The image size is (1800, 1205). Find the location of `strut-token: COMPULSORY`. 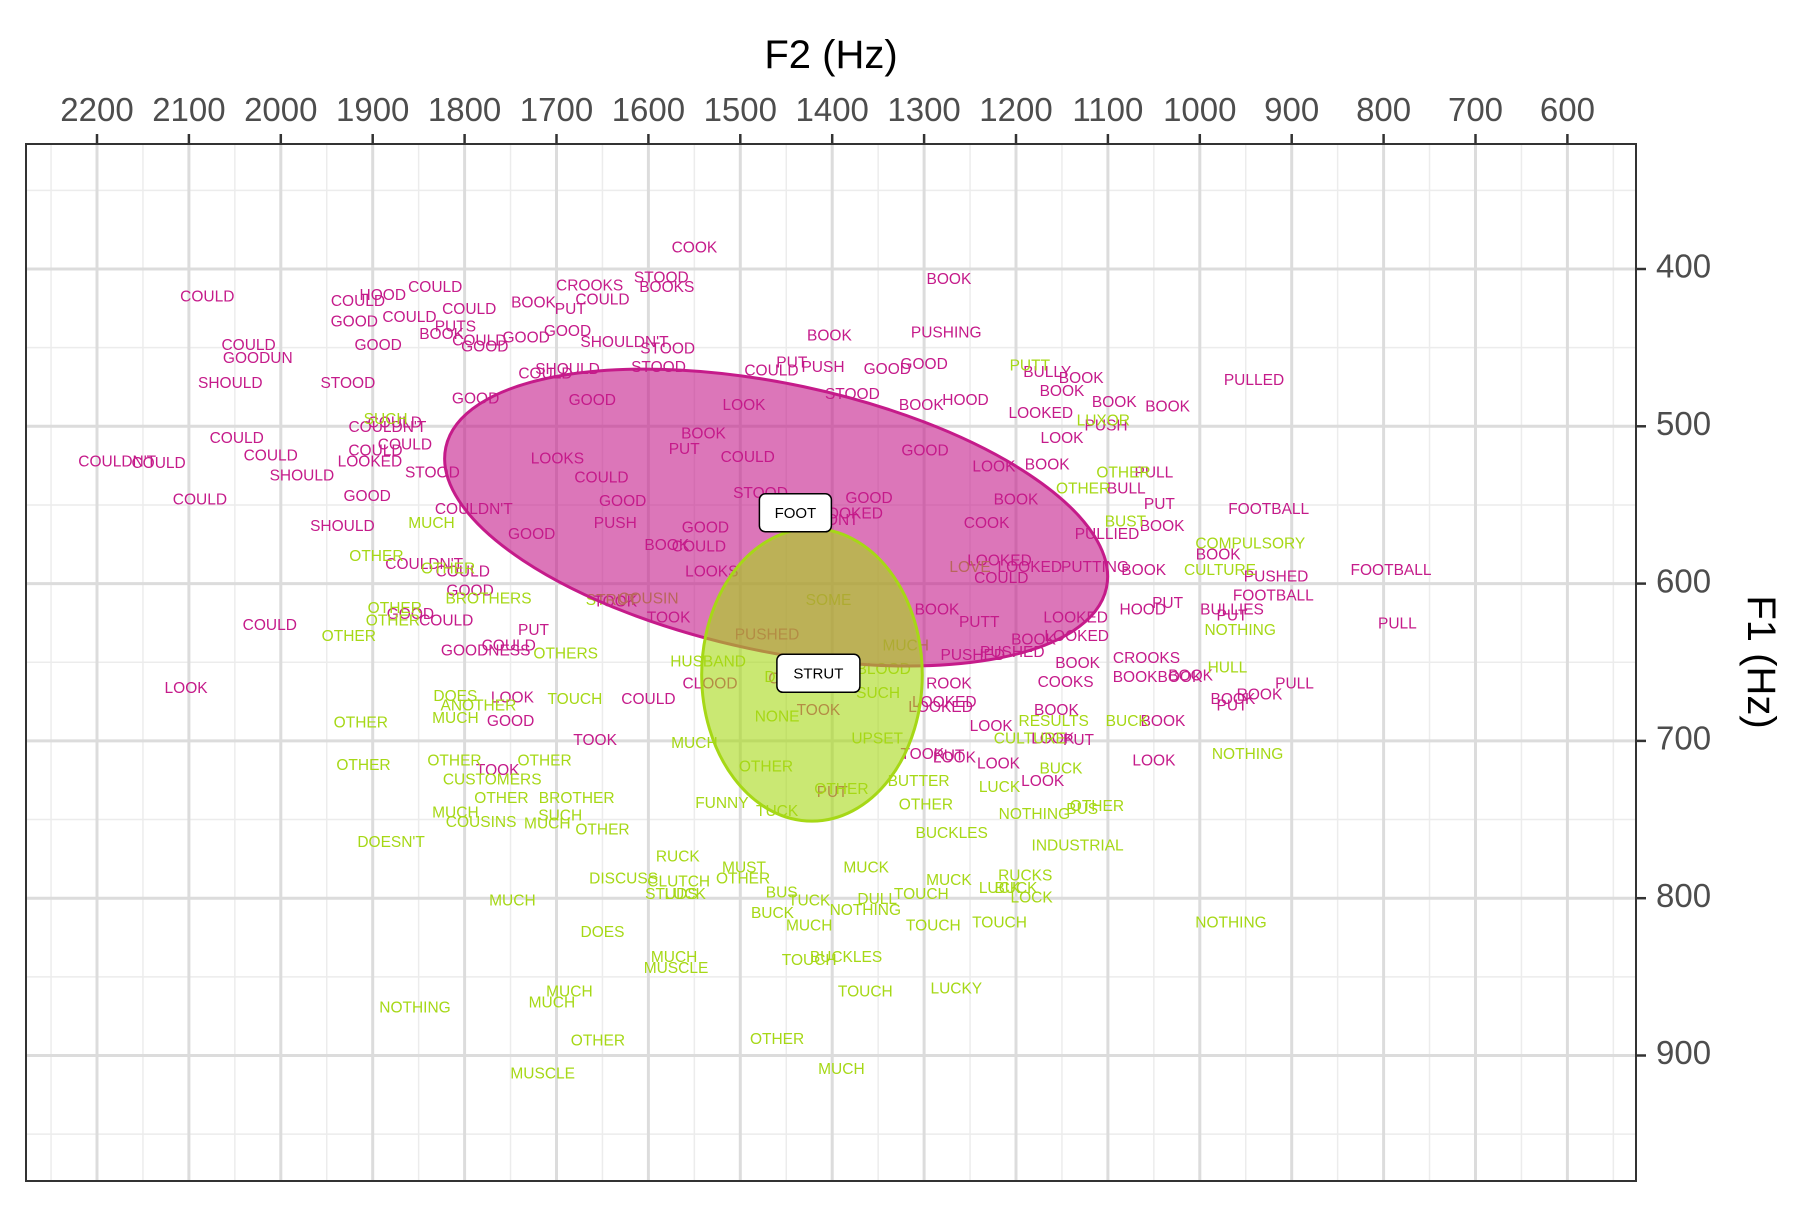

strut-token: COMPULSORY is located at coordinates (1250, 543).